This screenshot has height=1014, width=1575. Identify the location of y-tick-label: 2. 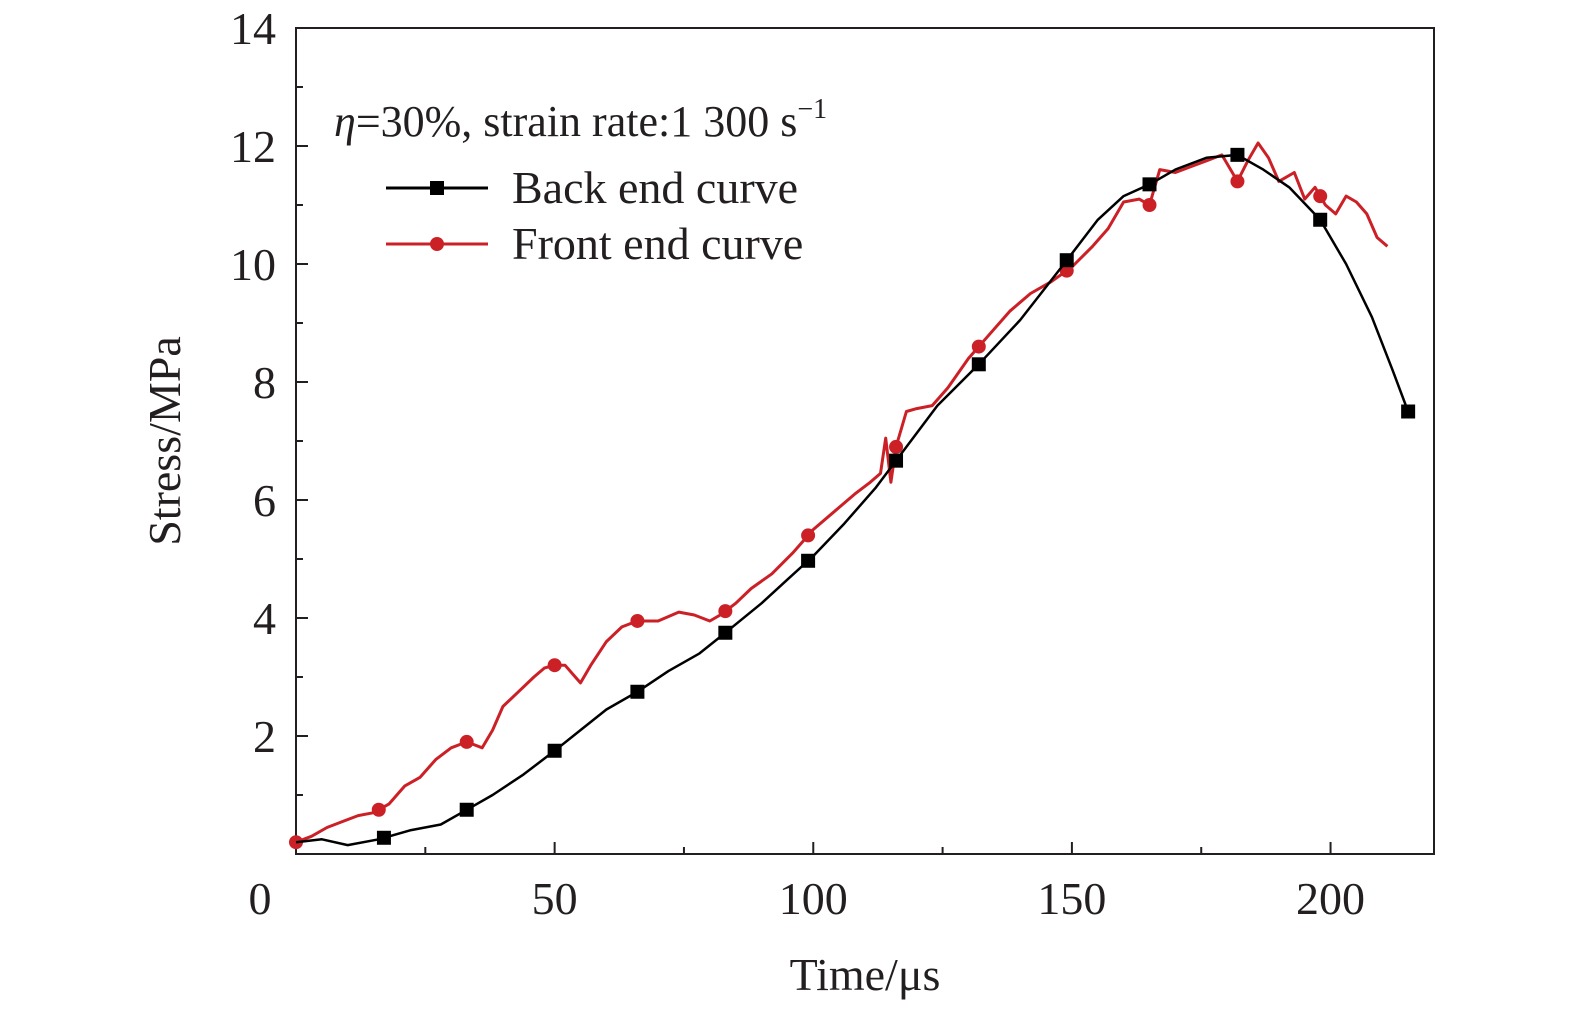
(264, 736).